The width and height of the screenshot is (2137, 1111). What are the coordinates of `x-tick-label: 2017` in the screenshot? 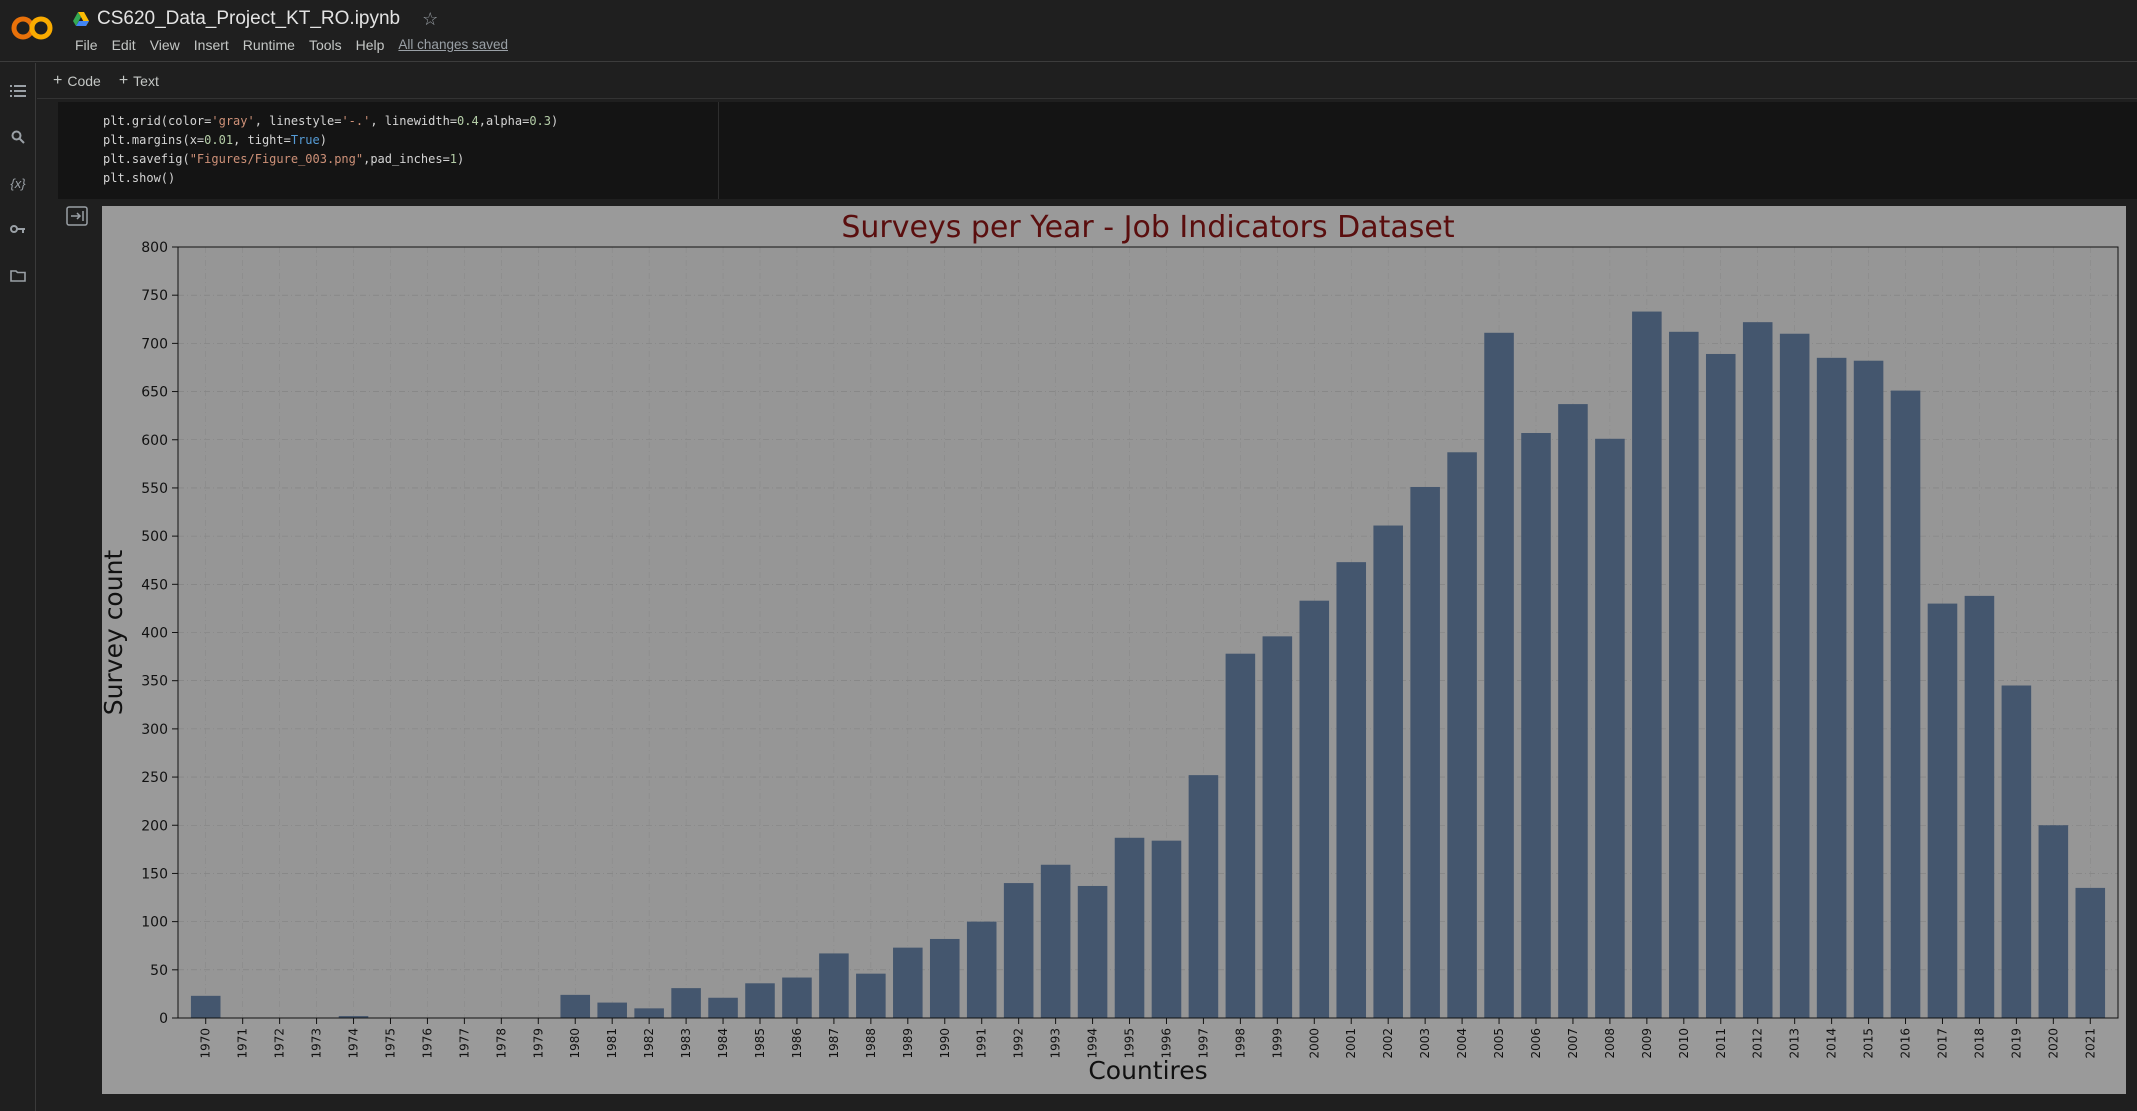 It's located at (1942, 1043).